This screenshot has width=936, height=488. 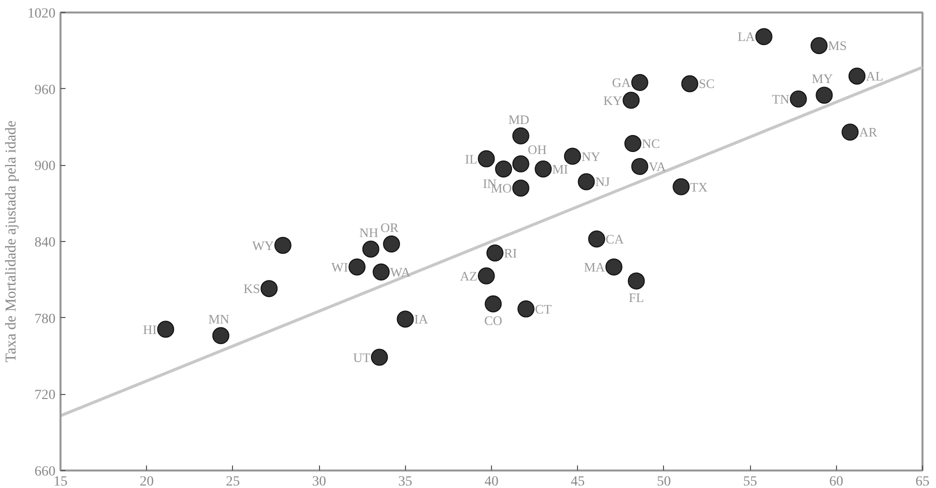 I want to click on x-tick-label: 55, so click(x=750, y=481).